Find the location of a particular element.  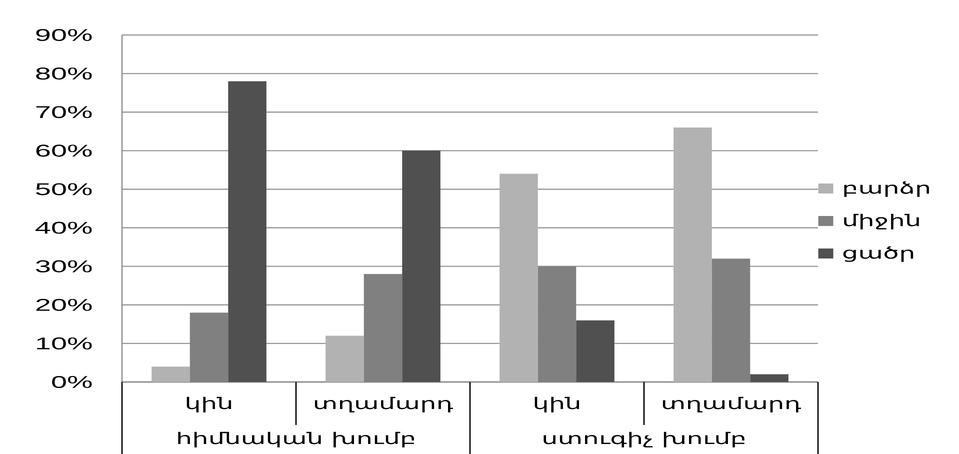

y-tick-label: 70% is located at coordinates (64, 112).